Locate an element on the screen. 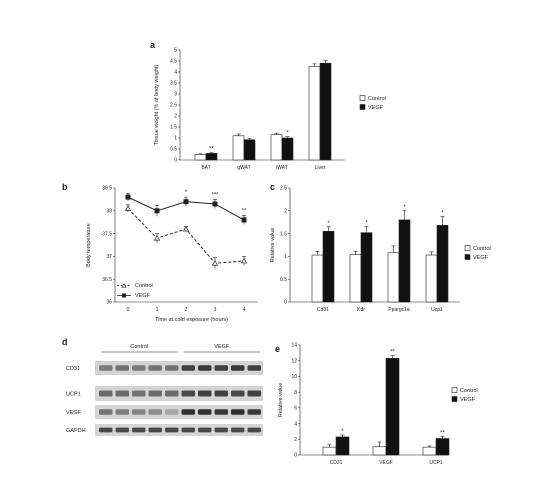  y-tick-label: 36.5 is located at coordinates (107, 280).